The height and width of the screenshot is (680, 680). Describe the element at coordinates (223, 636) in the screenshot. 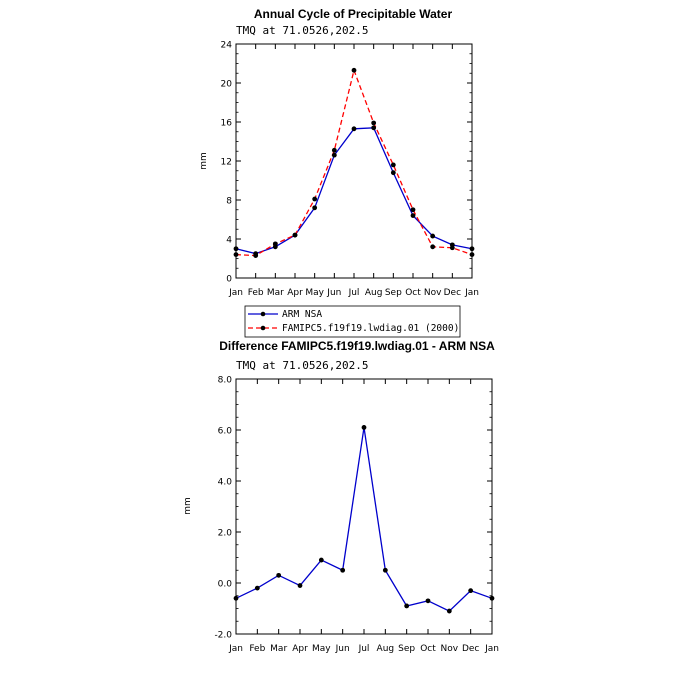

I see `chart2-ytick-label: -2.0` at that location.